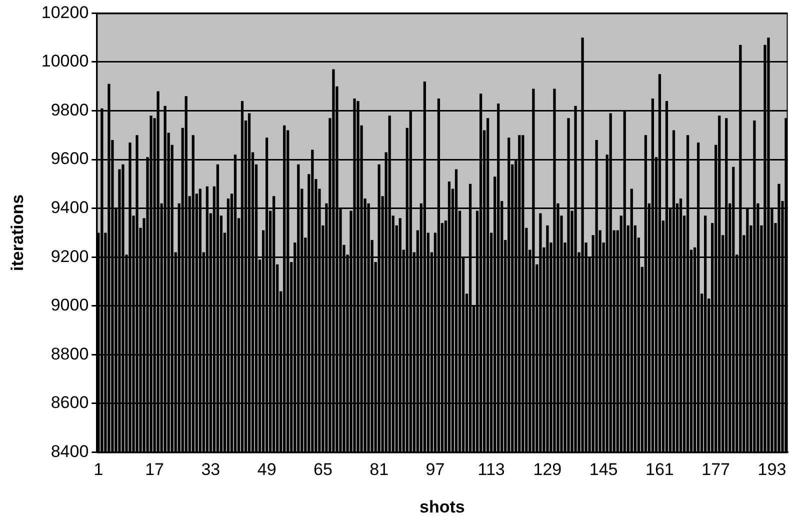  I want to click on x-tick-label: 193, so click(772, 470).